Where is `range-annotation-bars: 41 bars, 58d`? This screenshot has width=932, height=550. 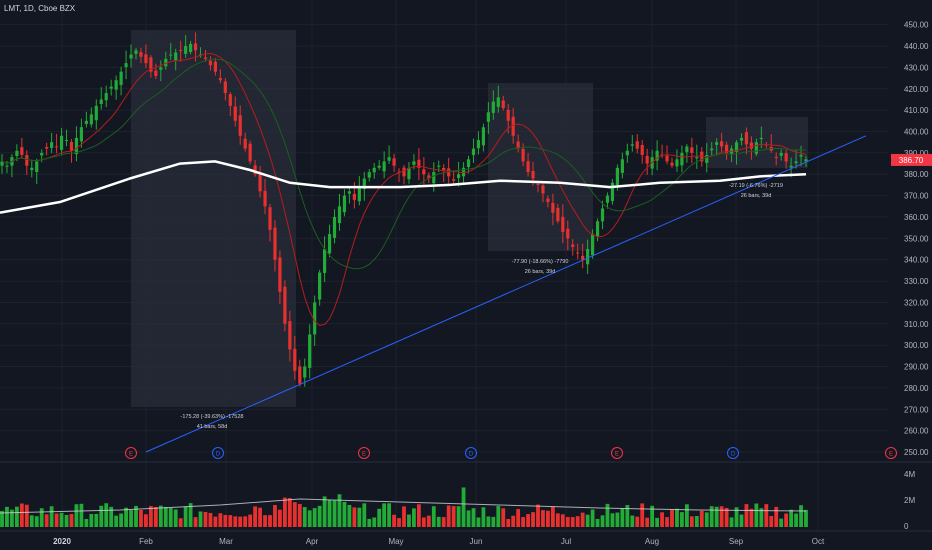
range-annotation-bars: 41 bars, 58d is located at coordinates (212, 427).